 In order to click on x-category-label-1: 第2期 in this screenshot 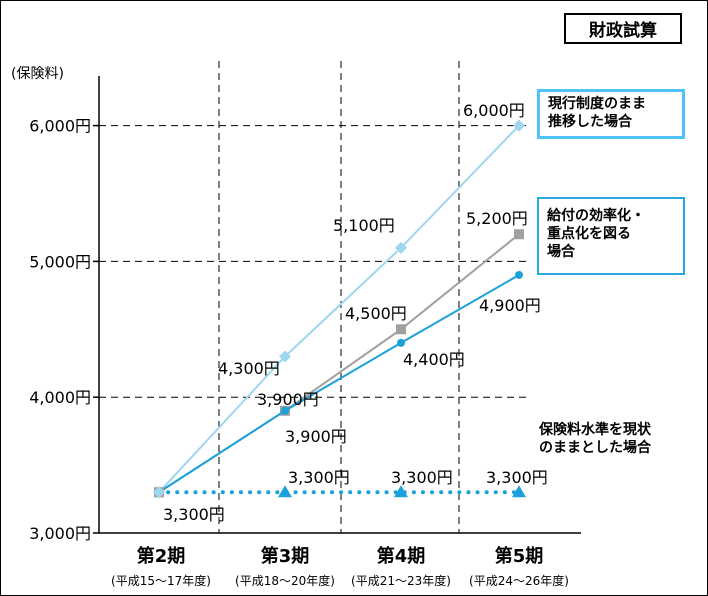, I will do `click(161, 556)`.